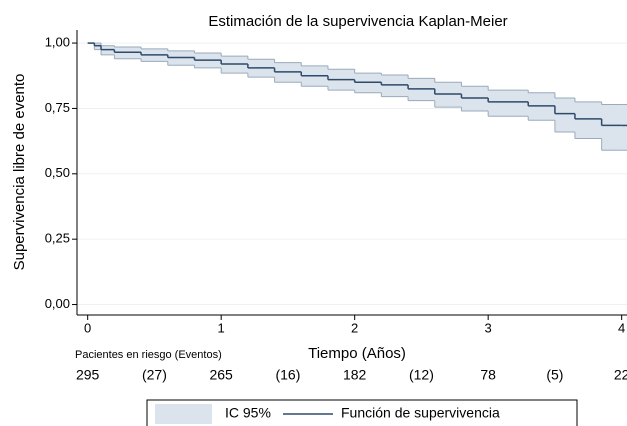 The width and height of the screenshot is (627, 426). What do you see at coordinates (57, 238) in the screenshot?
I see `y-tick-label: 0,25` at bounding box center [57, 238].